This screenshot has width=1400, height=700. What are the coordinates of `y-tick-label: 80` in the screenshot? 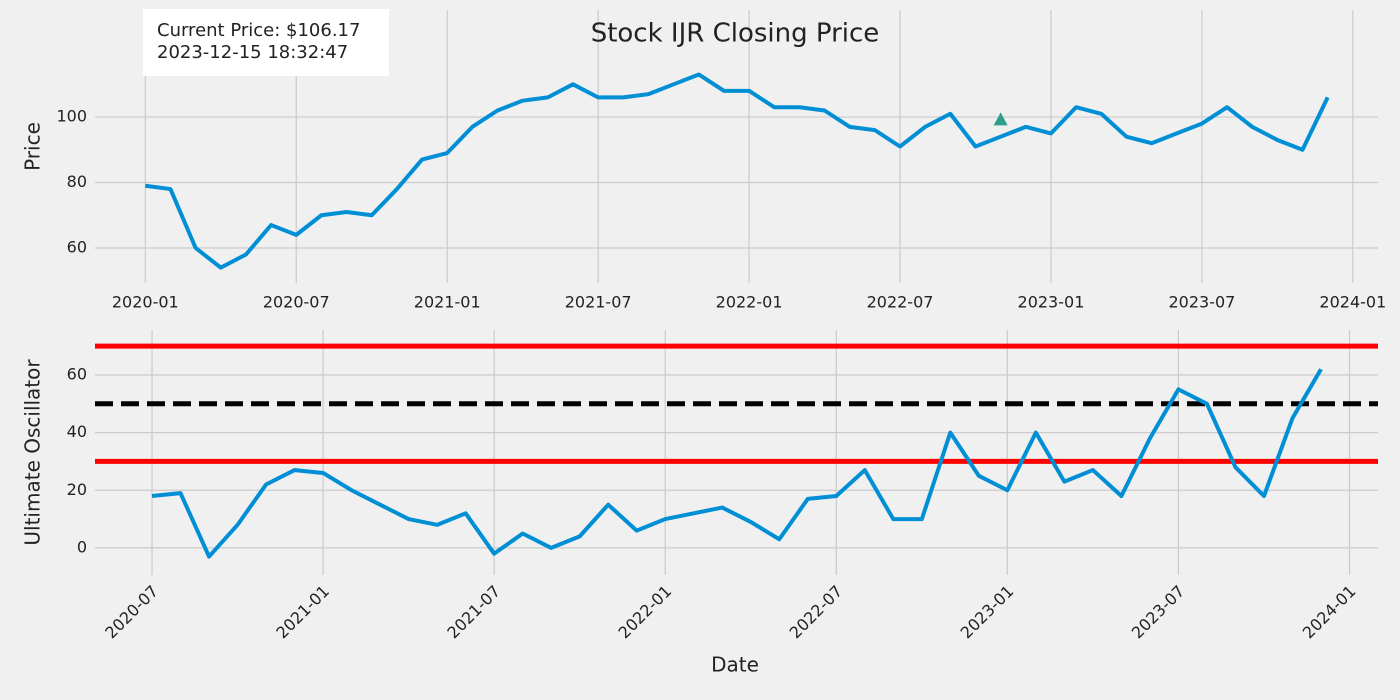 It's located at (77, 181).